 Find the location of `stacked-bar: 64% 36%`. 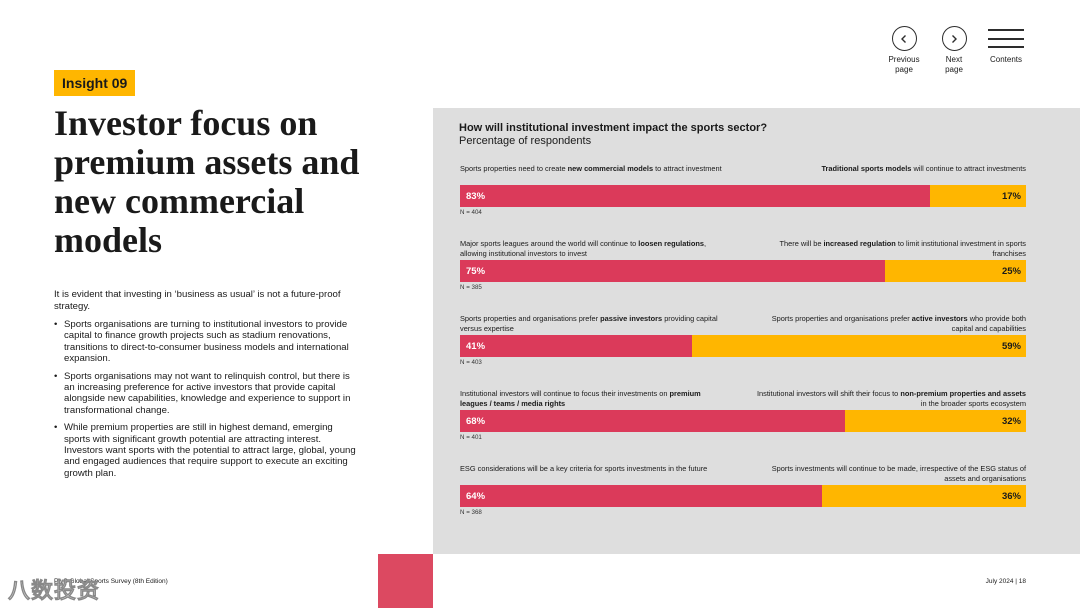

stacked-bar: 64% 36% is located at coordinates (743, 496).